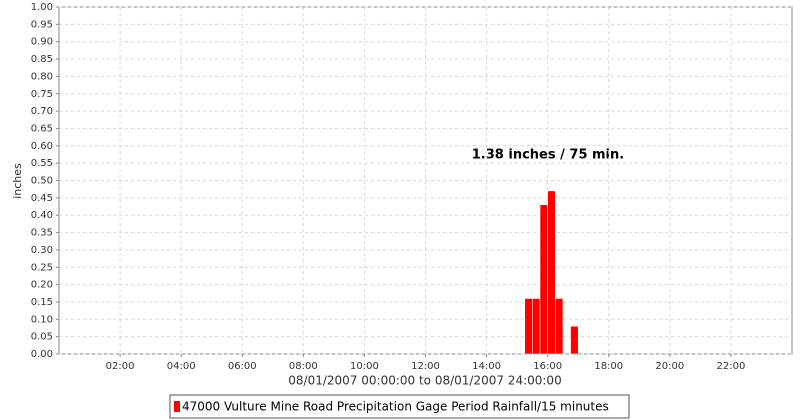  What do you see at coordinates (486, 366) in the screenshot?
I see `x-tick-label: 14:00` at bounding box center [486, 366].